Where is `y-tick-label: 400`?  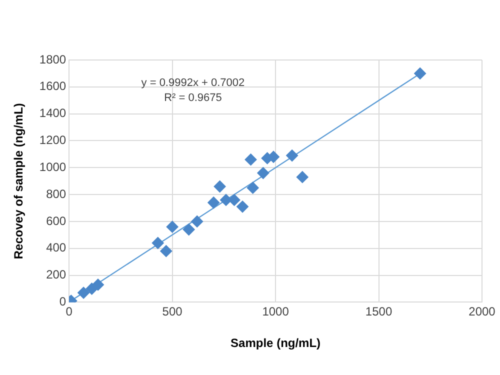 y-tick-label: 400 is located at coordinates (56, 247).